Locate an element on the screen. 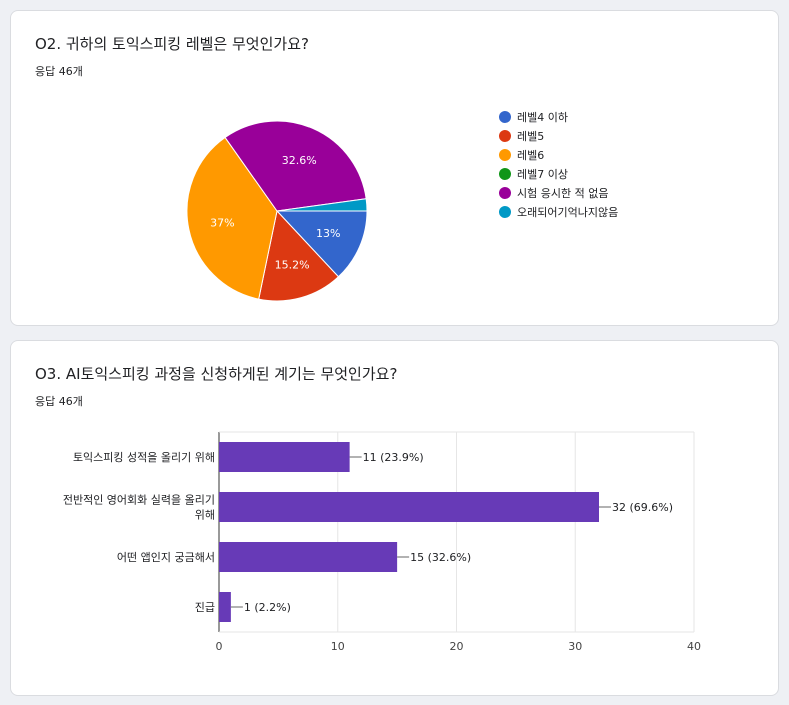 This screenshot has height=705, width=789. legend-label: 레벨4 이하 is located at coordinates (542, 117).